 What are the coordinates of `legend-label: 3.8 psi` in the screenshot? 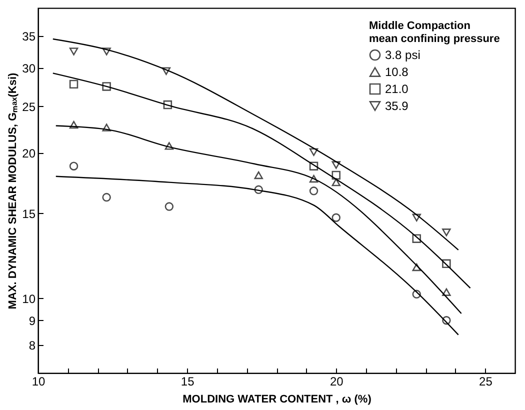 It's located at (402, 55).